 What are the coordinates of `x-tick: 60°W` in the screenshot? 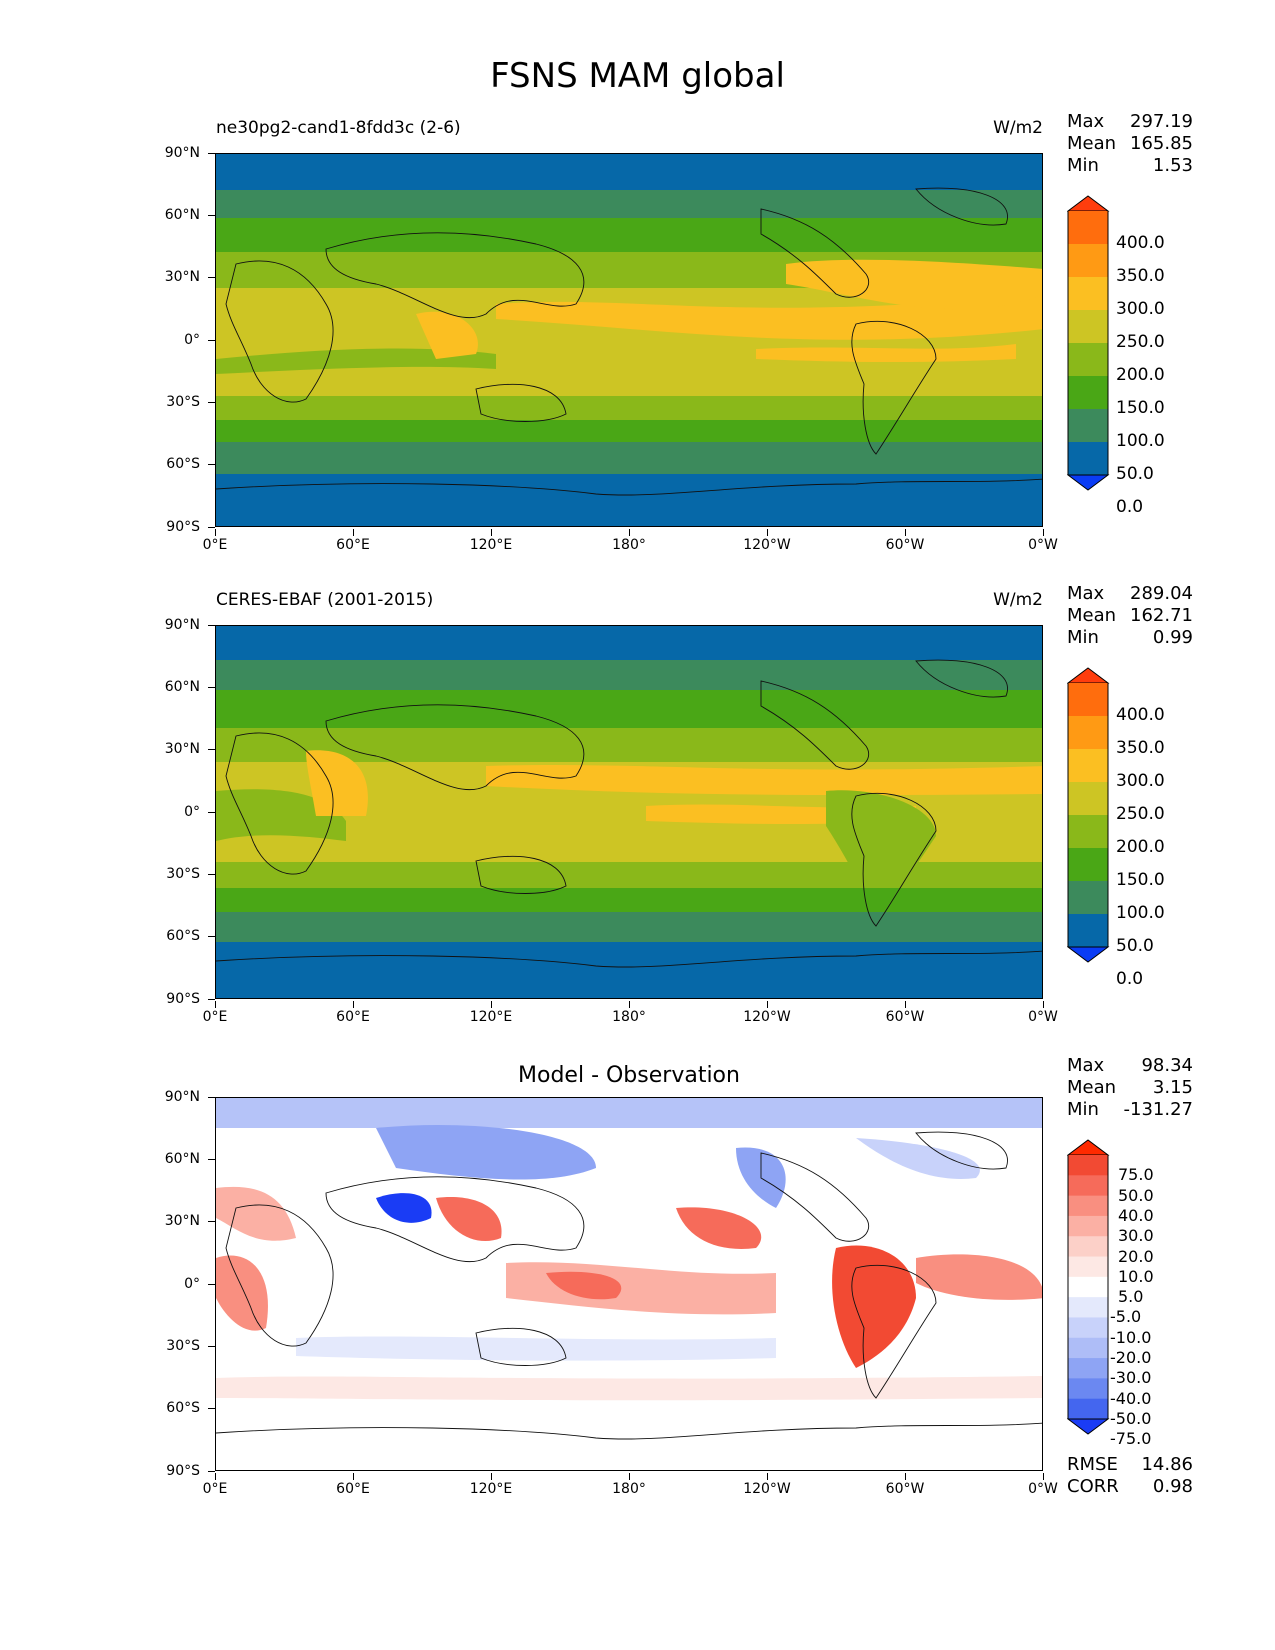 It's located at (905, 541).